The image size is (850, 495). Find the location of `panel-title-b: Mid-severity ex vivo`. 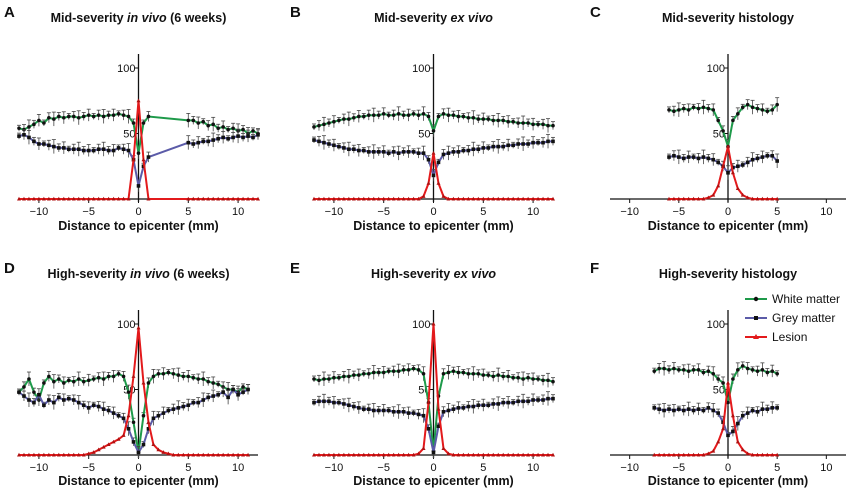

panel-title-b: Mid-severity ex vivo is located at coordinates (433, 18).